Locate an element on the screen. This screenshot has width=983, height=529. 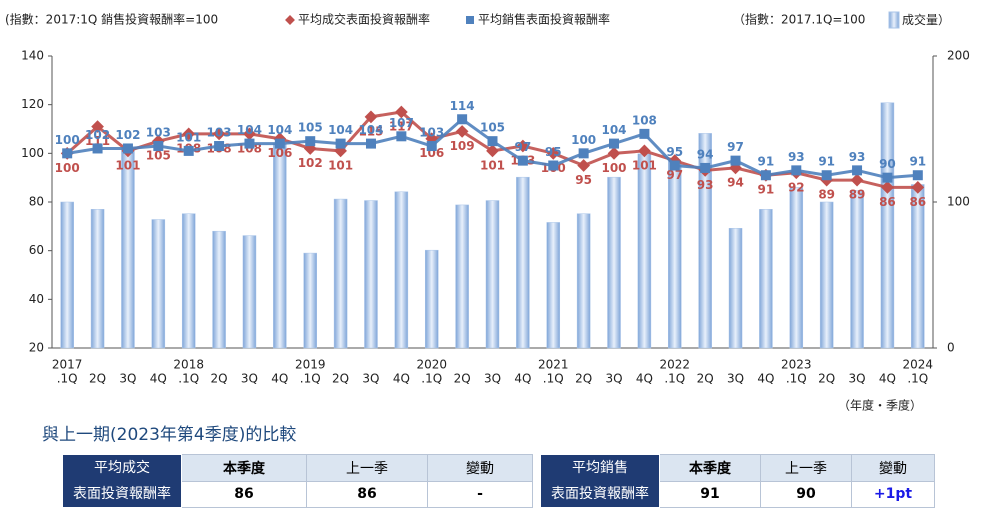
x-tick-label: 2017 is located at coordinates (67, 365).